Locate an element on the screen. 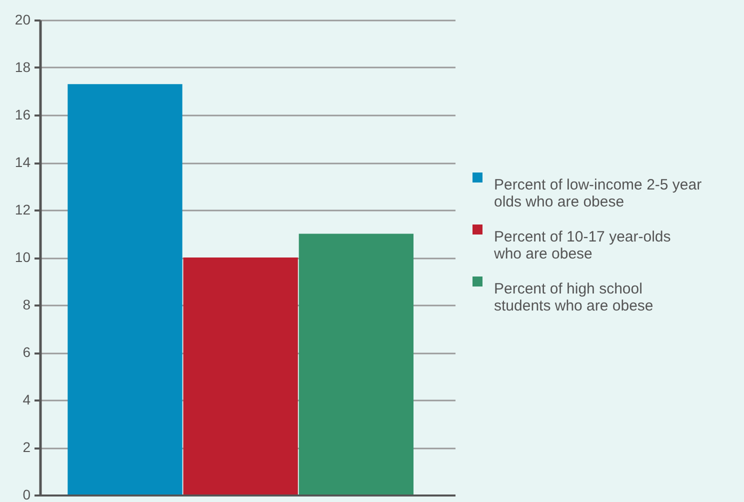 This screenshot has height=502, width=744. y-tick-label: 18 is located at coordinates (22, 67).